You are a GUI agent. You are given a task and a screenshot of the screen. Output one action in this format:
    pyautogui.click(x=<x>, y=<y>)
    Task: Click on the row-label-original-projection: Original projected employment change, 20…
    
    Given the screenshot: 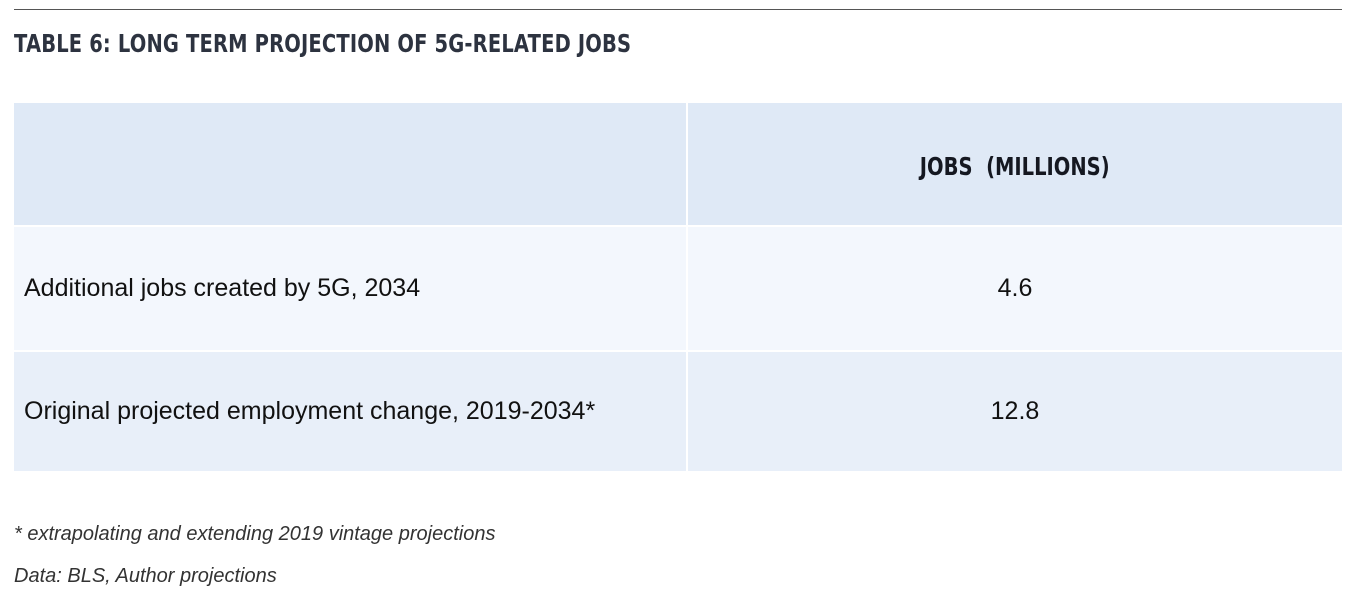 What is the action you would take?
    pyautogui.click(x=351, y=410)
    